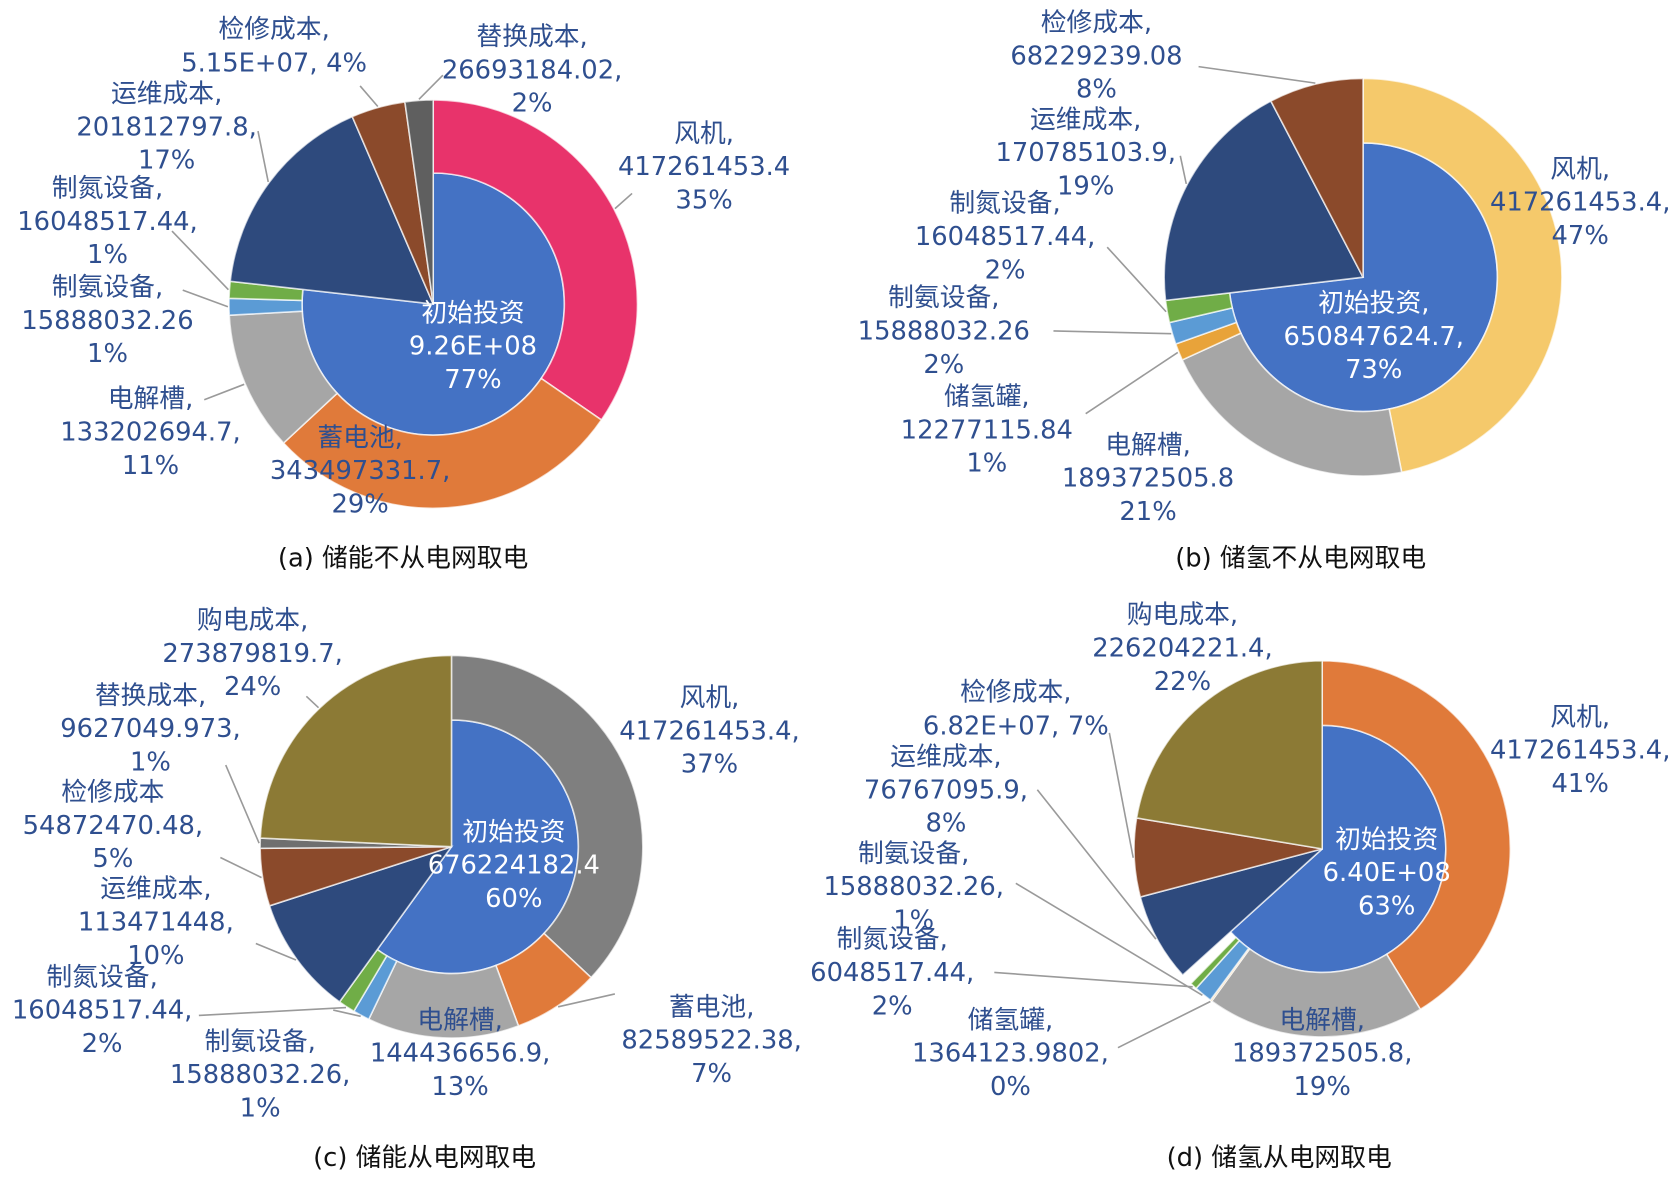  Describe the element at coordinates (1386, 906) in the screenshot. I see `label-percent: 63%` at that location.